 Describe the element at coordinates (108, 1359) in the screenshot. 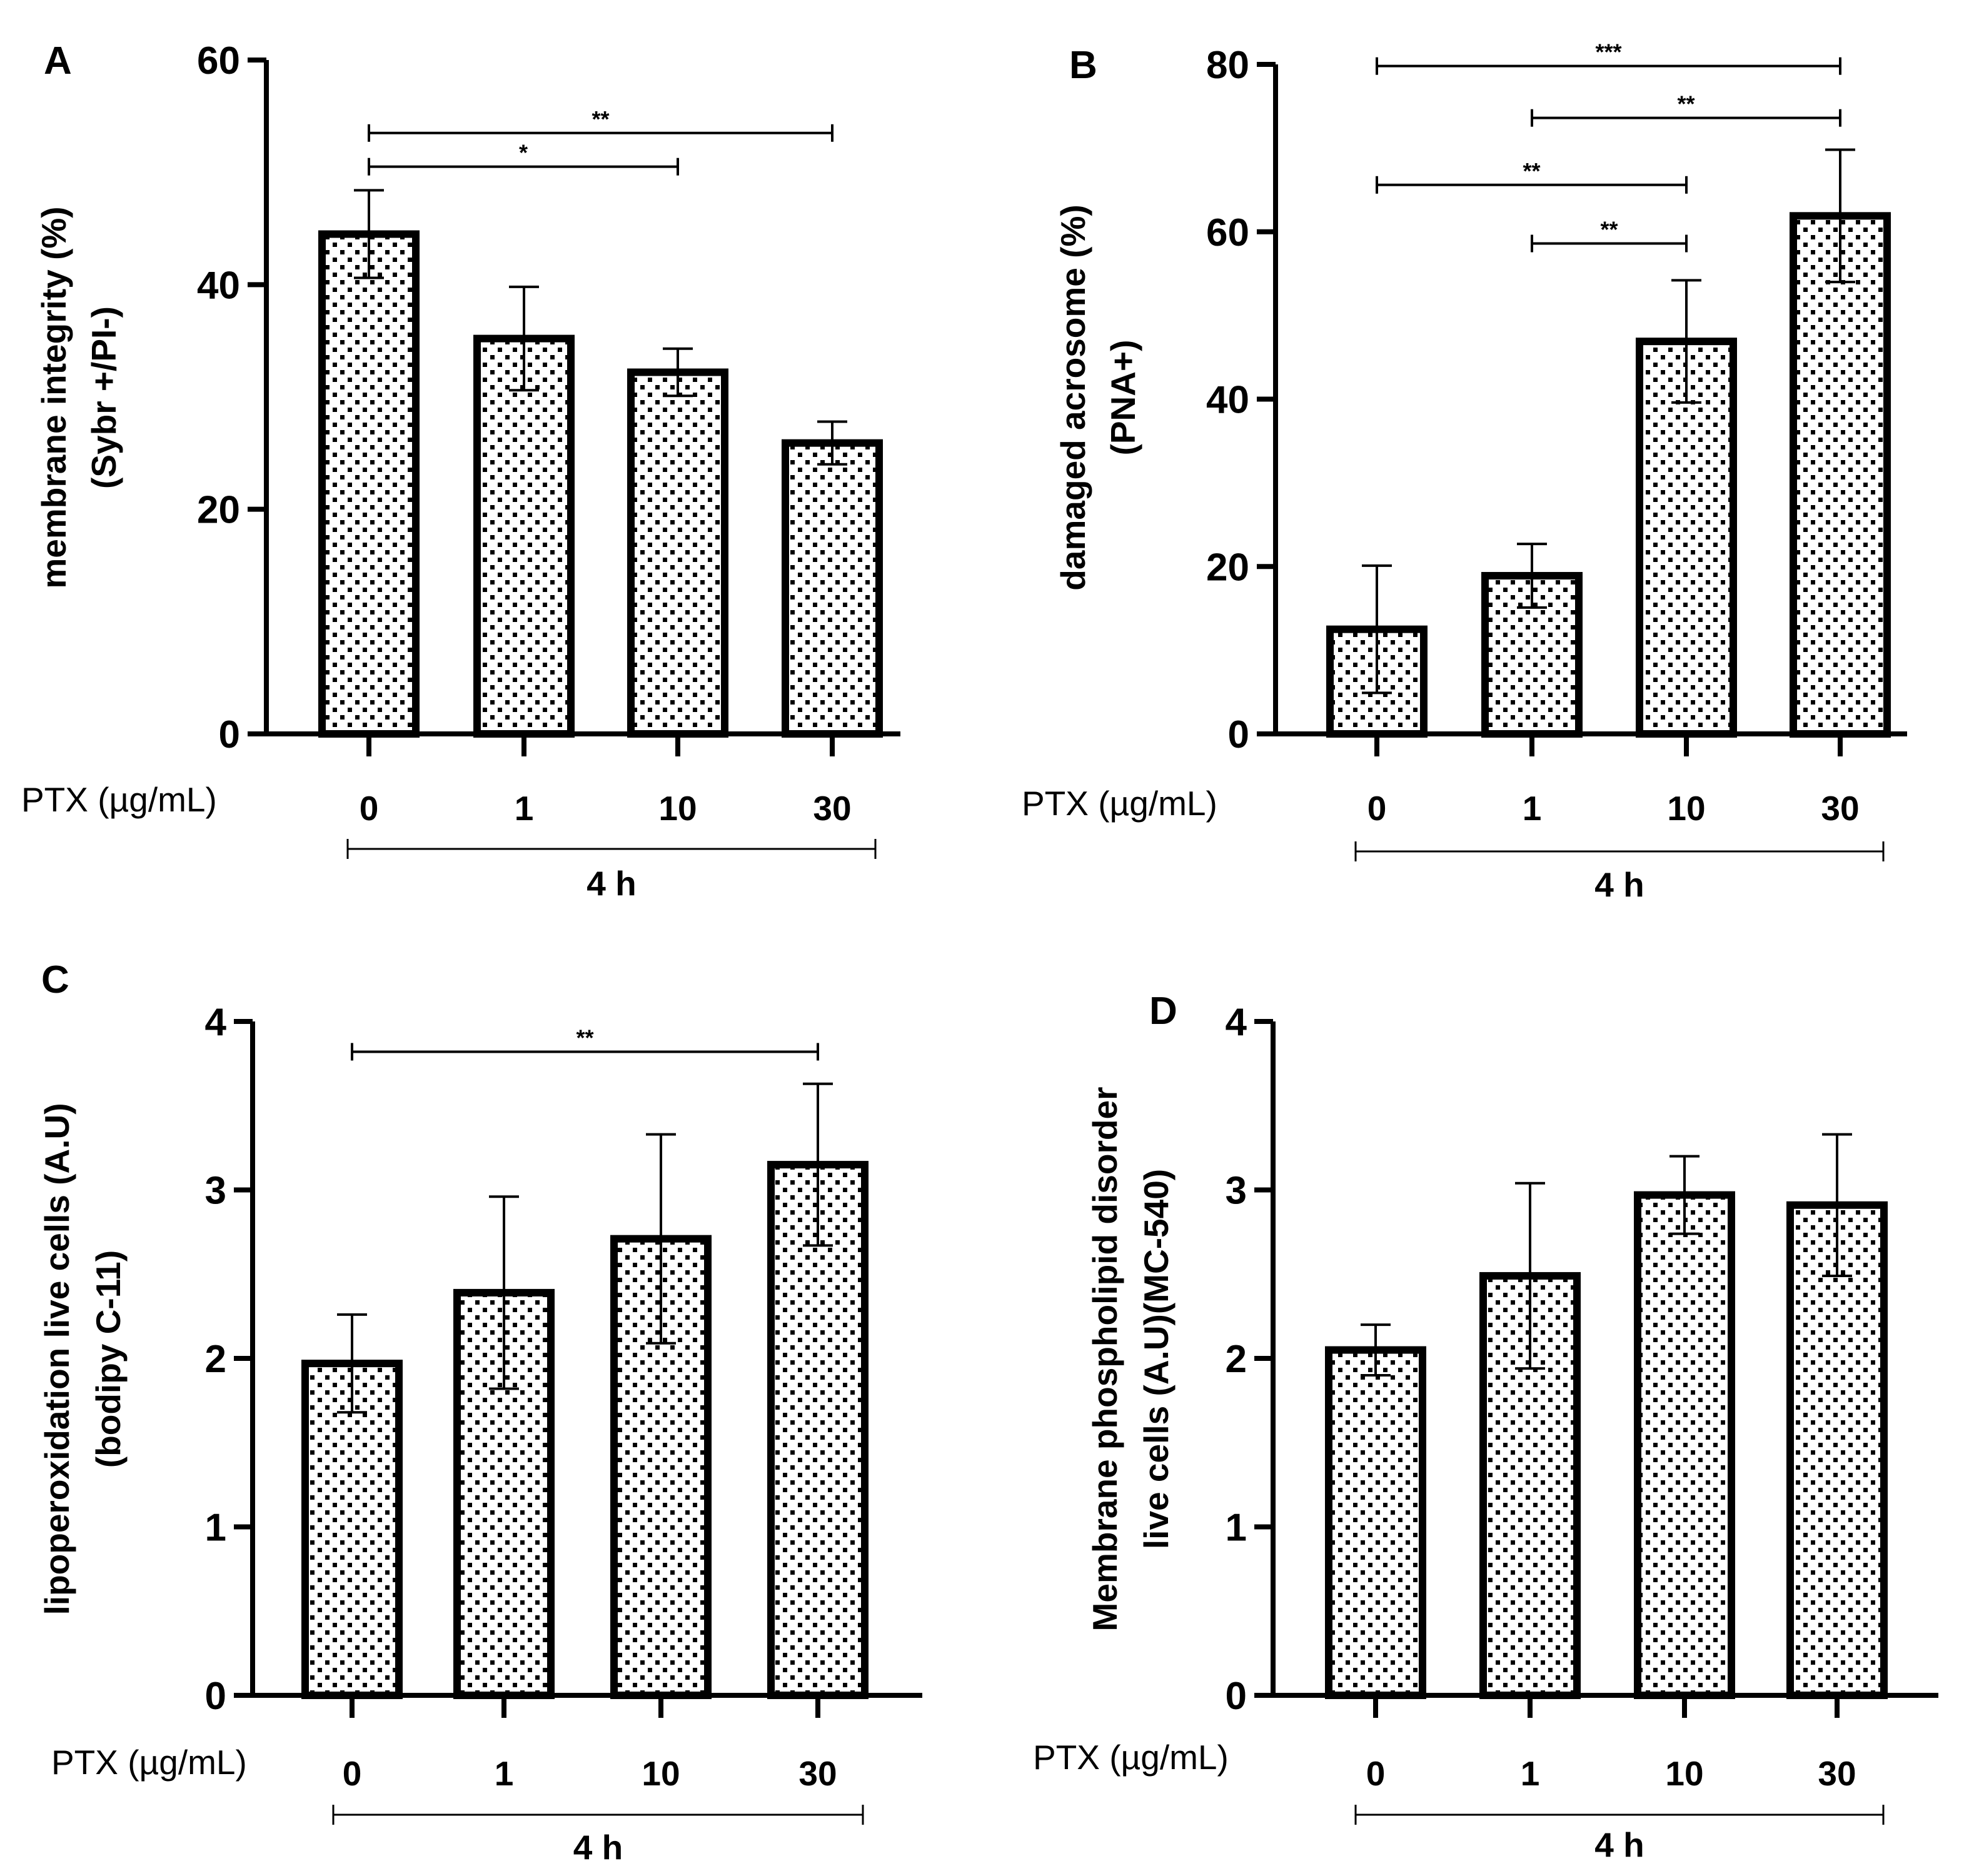

I see `y-axis-label: (bodipy C-11)` at that location.